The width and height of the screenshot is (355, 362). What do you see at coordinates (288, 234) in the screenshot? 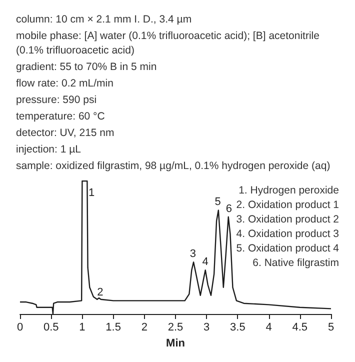
I see `annotation: 4. Oxidation product 3` at bounding box center [288, 234].